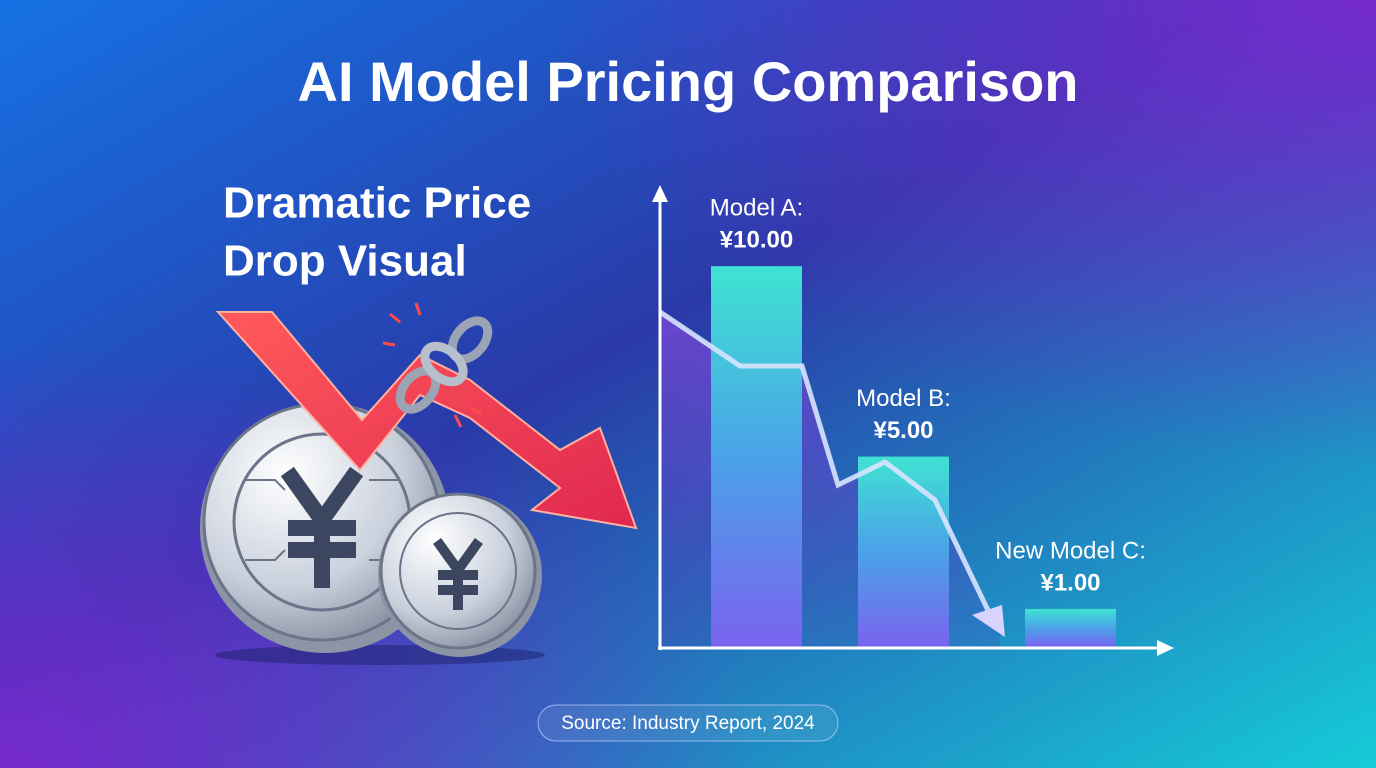 This screenshot has width=1376, height=768. What do you see at coordinates (756, 240) in the screenshot?
I see `value-label: ¥10.00` at bounding box center [756, 240].